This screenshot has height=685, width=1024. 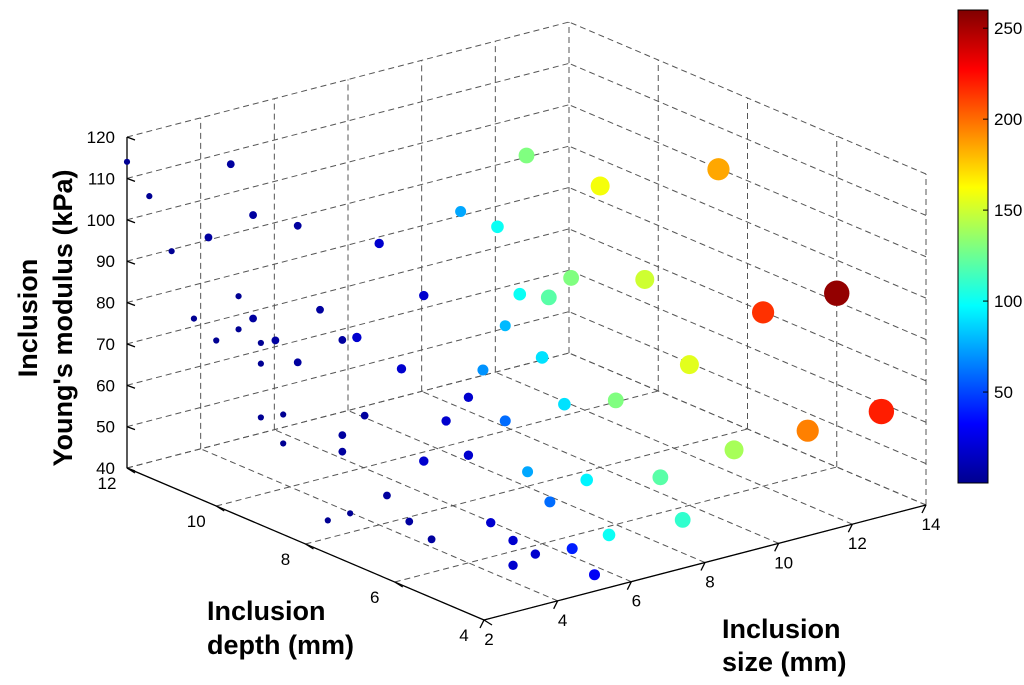 I want to click on z-tick-label: 40, so click(x=105, y=468).